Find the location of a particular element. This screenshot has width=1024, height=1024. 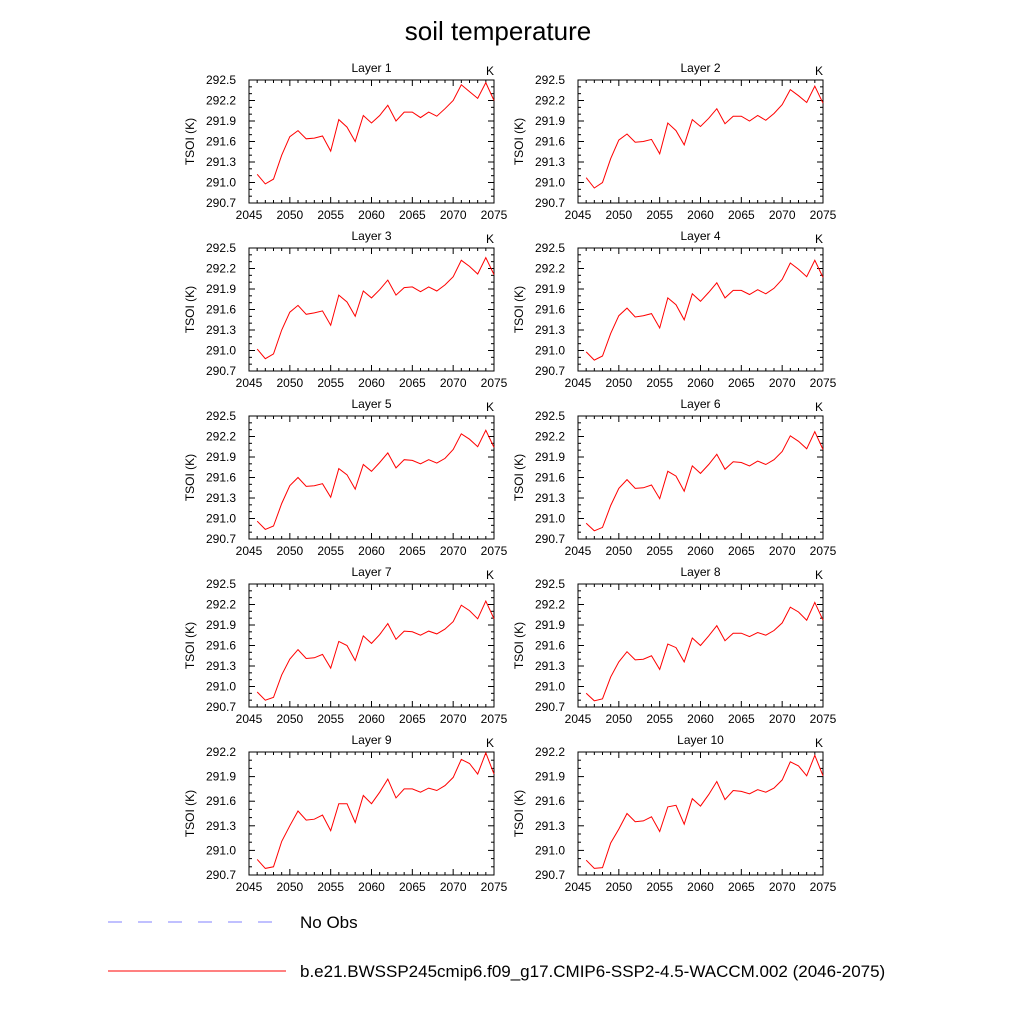

panel-title: Layer 6 is located at coordinates (700, 404).